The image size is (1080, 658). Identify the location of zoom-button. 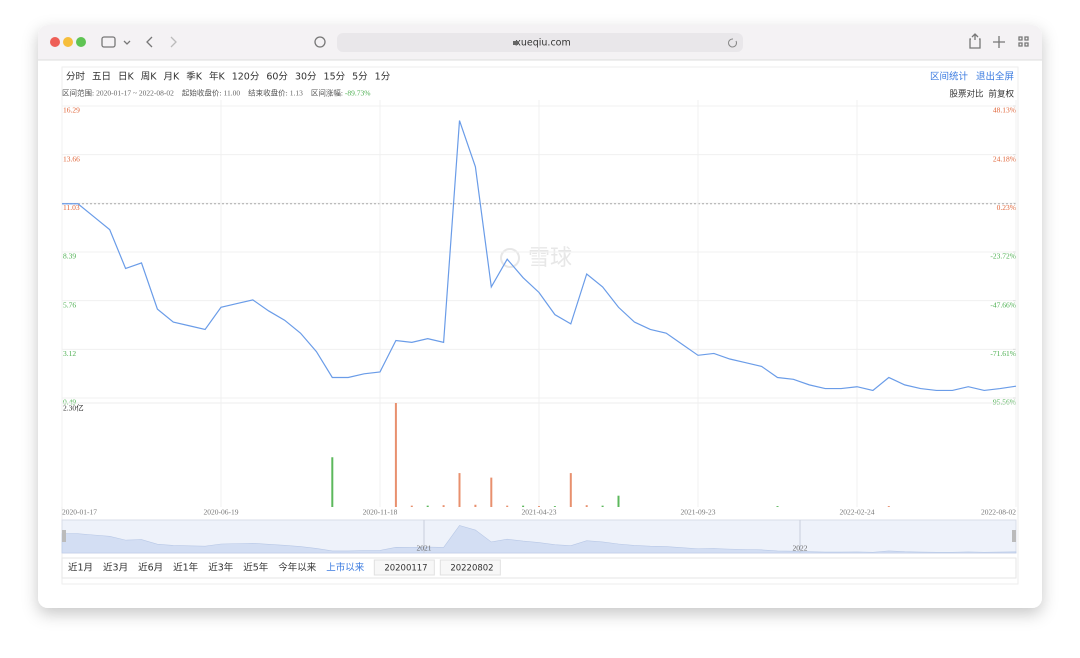
(81, 42).